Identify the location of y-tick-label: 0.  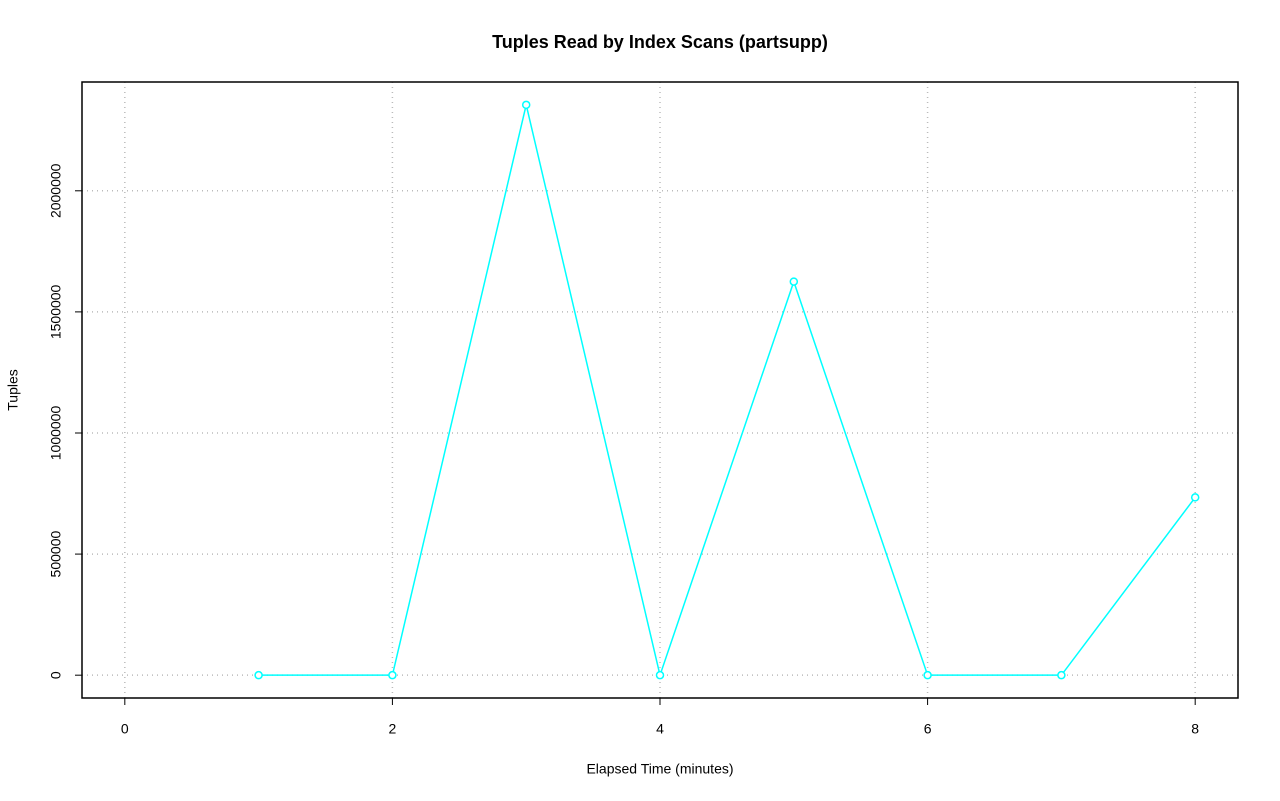
(56, 675).